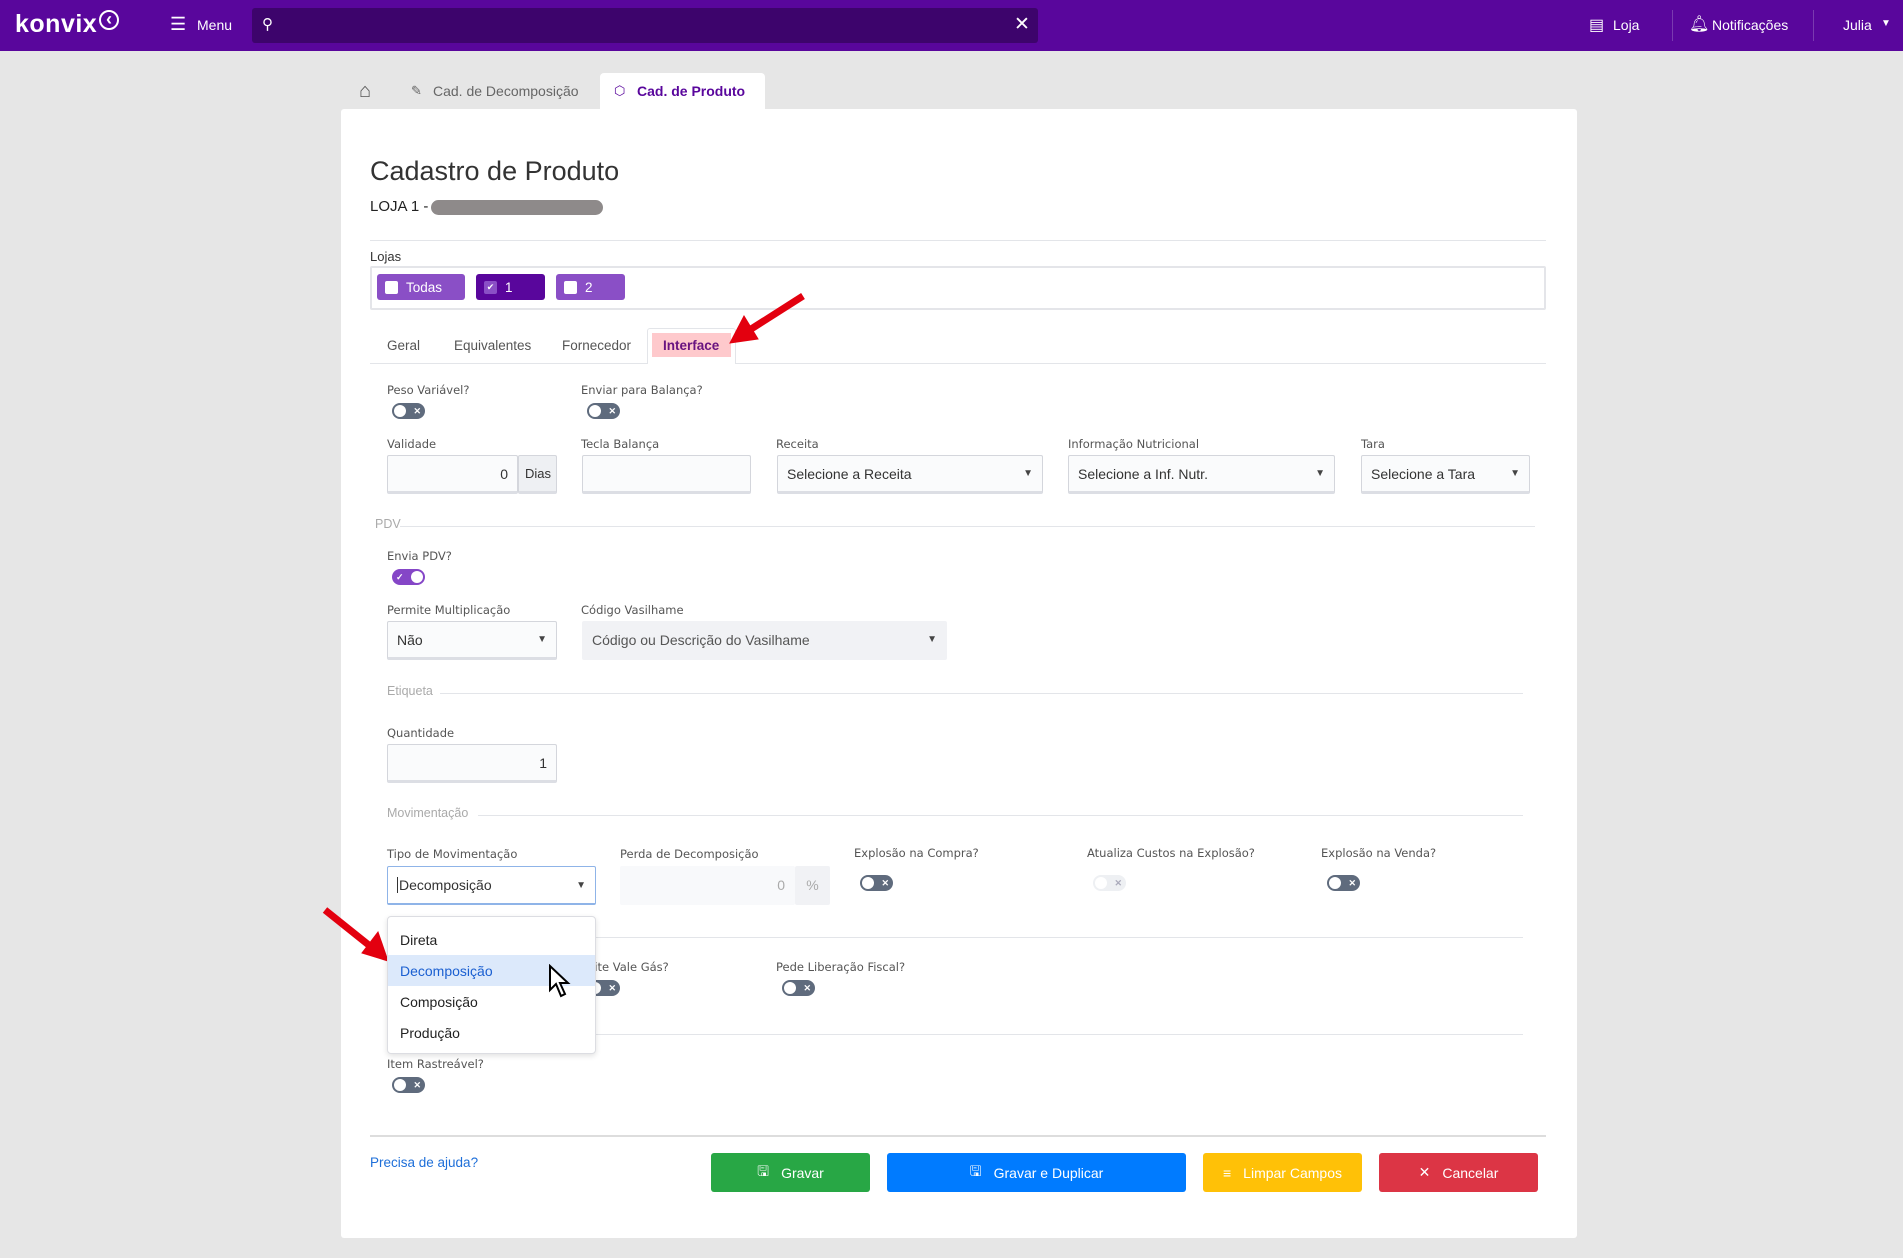 This screenshot has width=1903, height=1258. I want to click on tab-fornecedor: Fornecedor, so click(597, 345).